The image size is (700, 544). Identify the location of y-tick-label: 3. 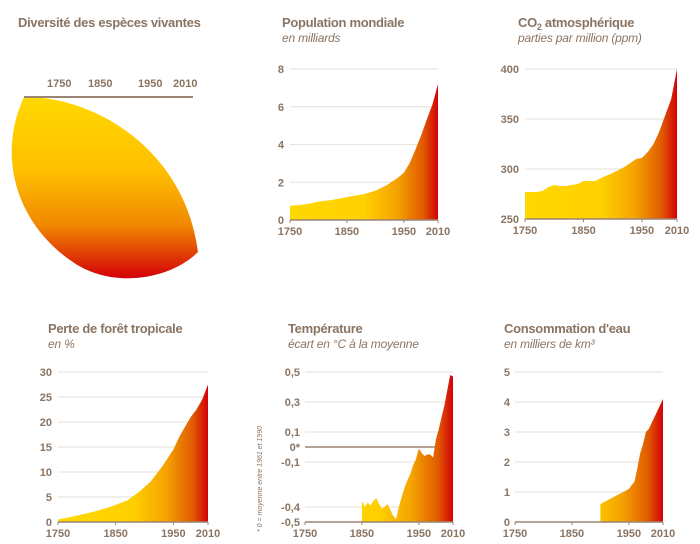
(507, 433).